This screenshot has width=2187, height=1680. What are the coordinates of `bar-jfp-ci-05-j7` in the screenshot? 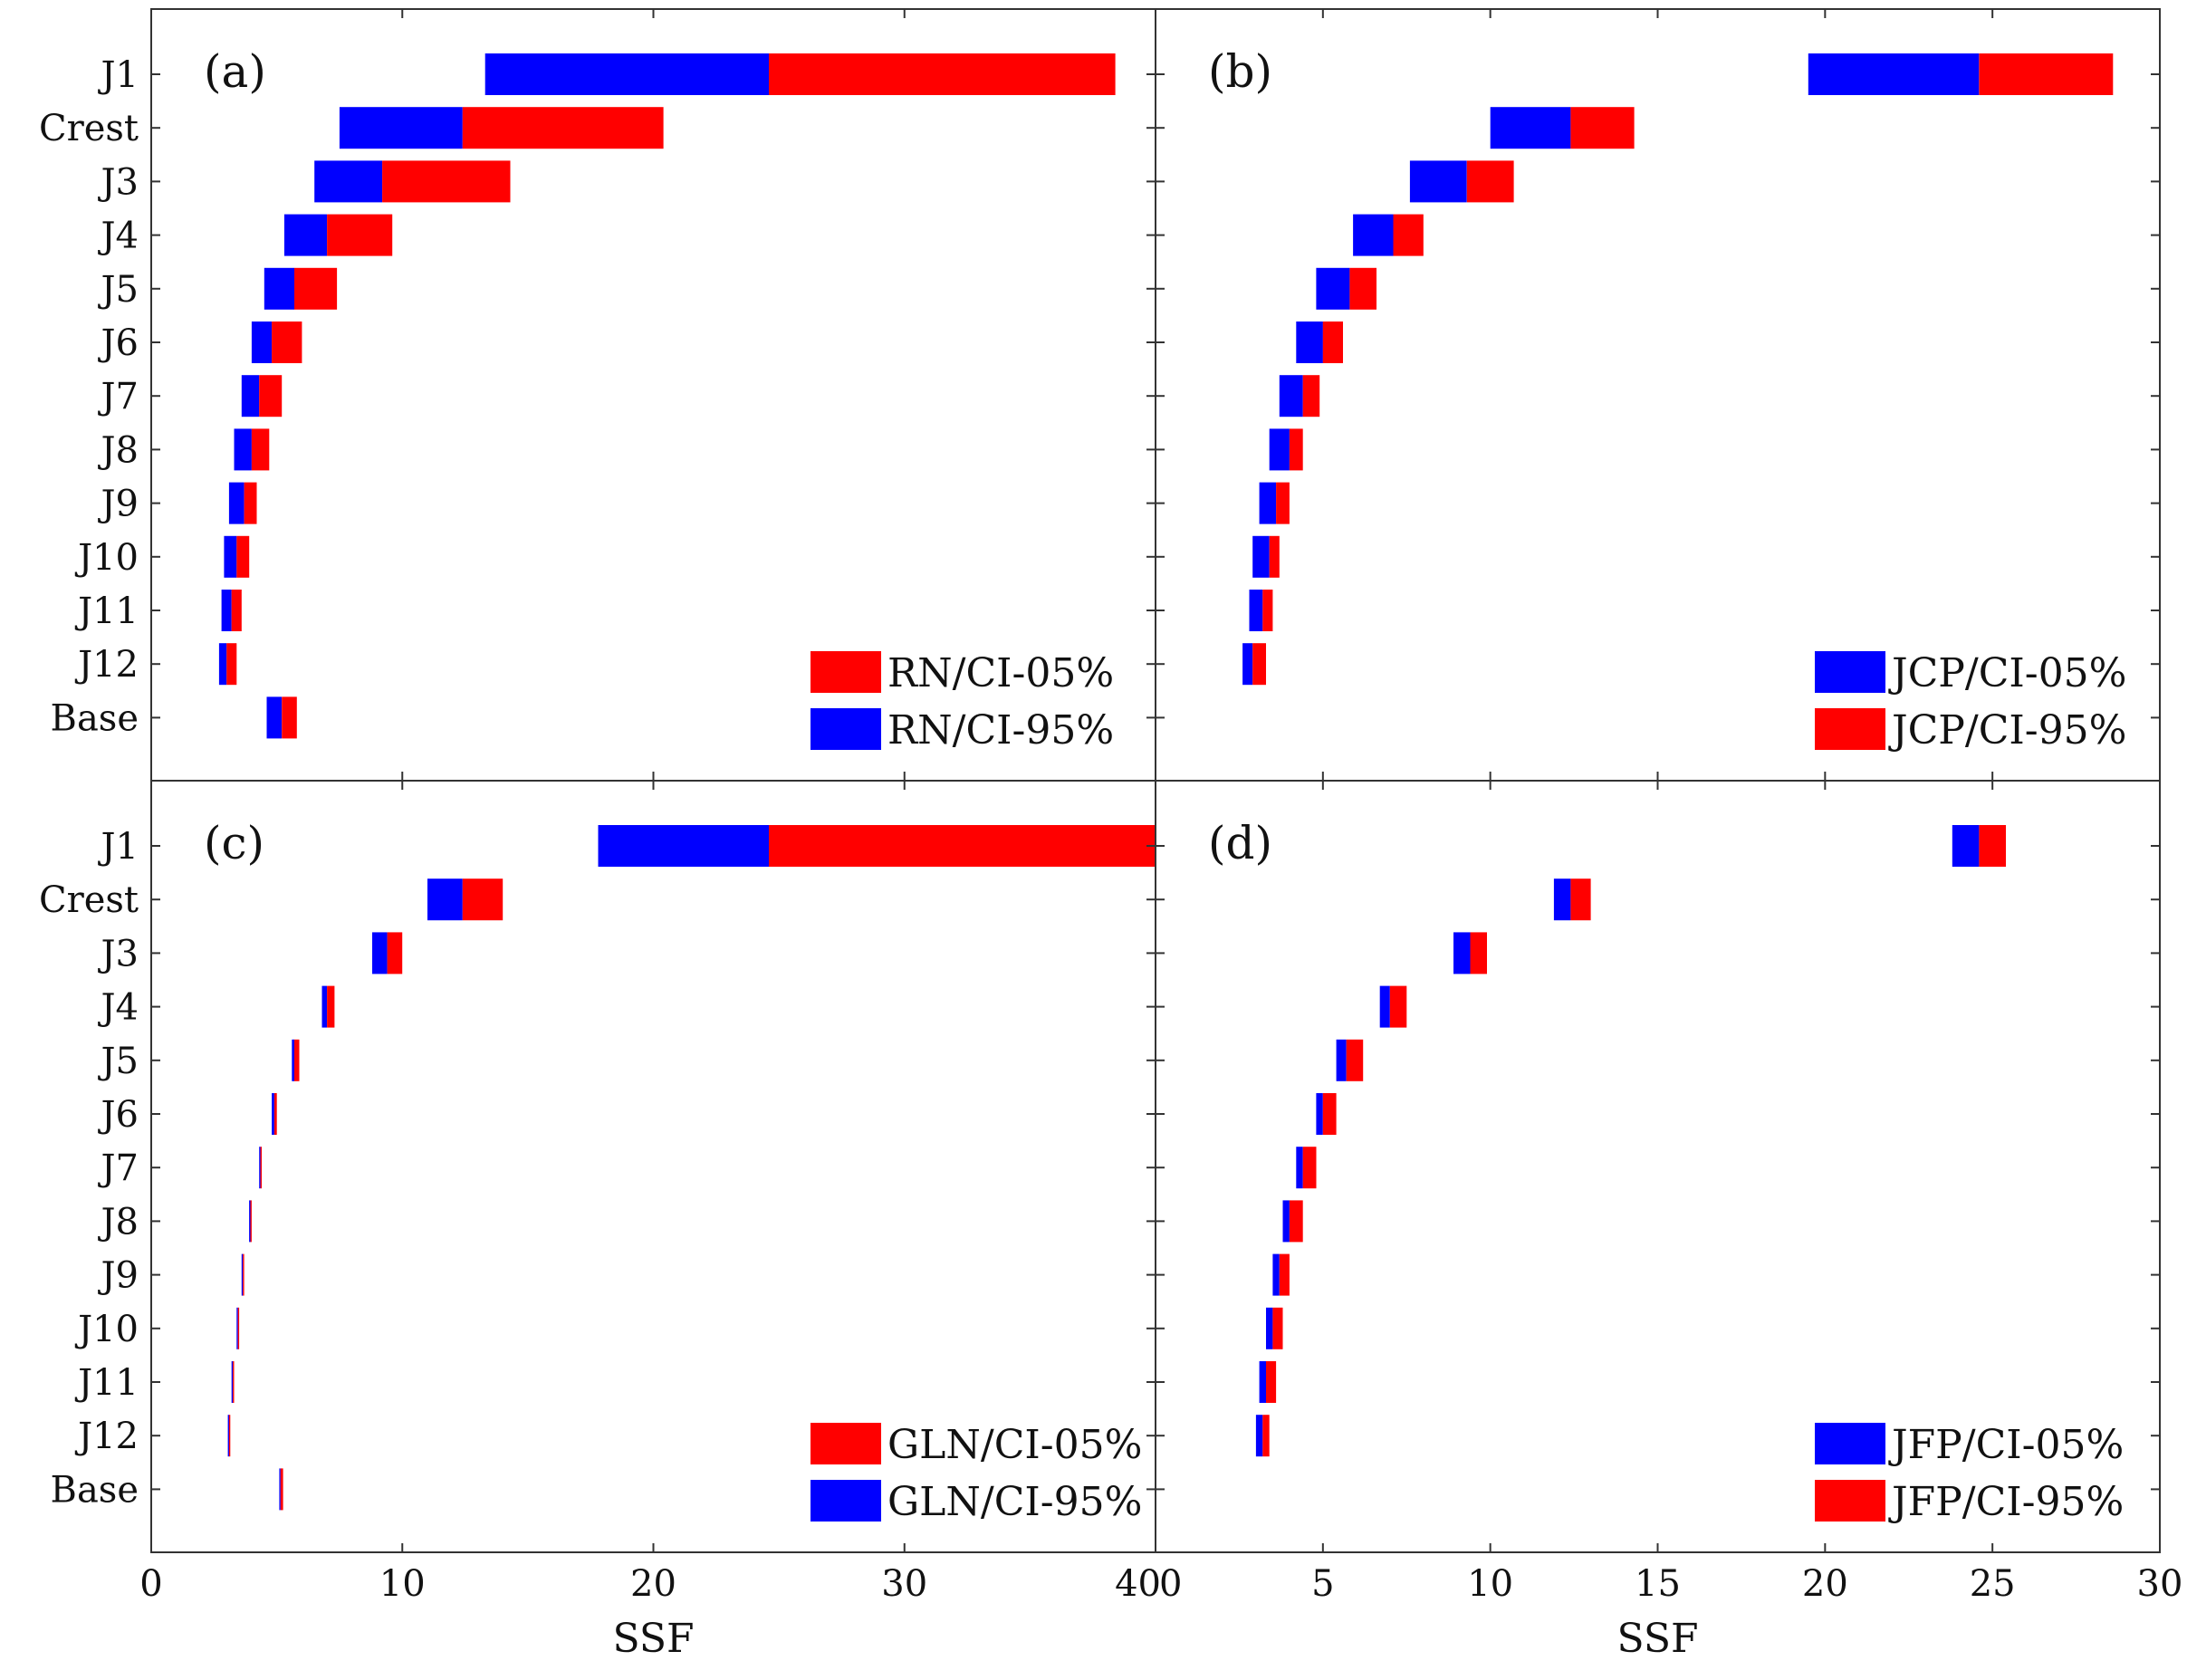 It's located at (1299, 1168).